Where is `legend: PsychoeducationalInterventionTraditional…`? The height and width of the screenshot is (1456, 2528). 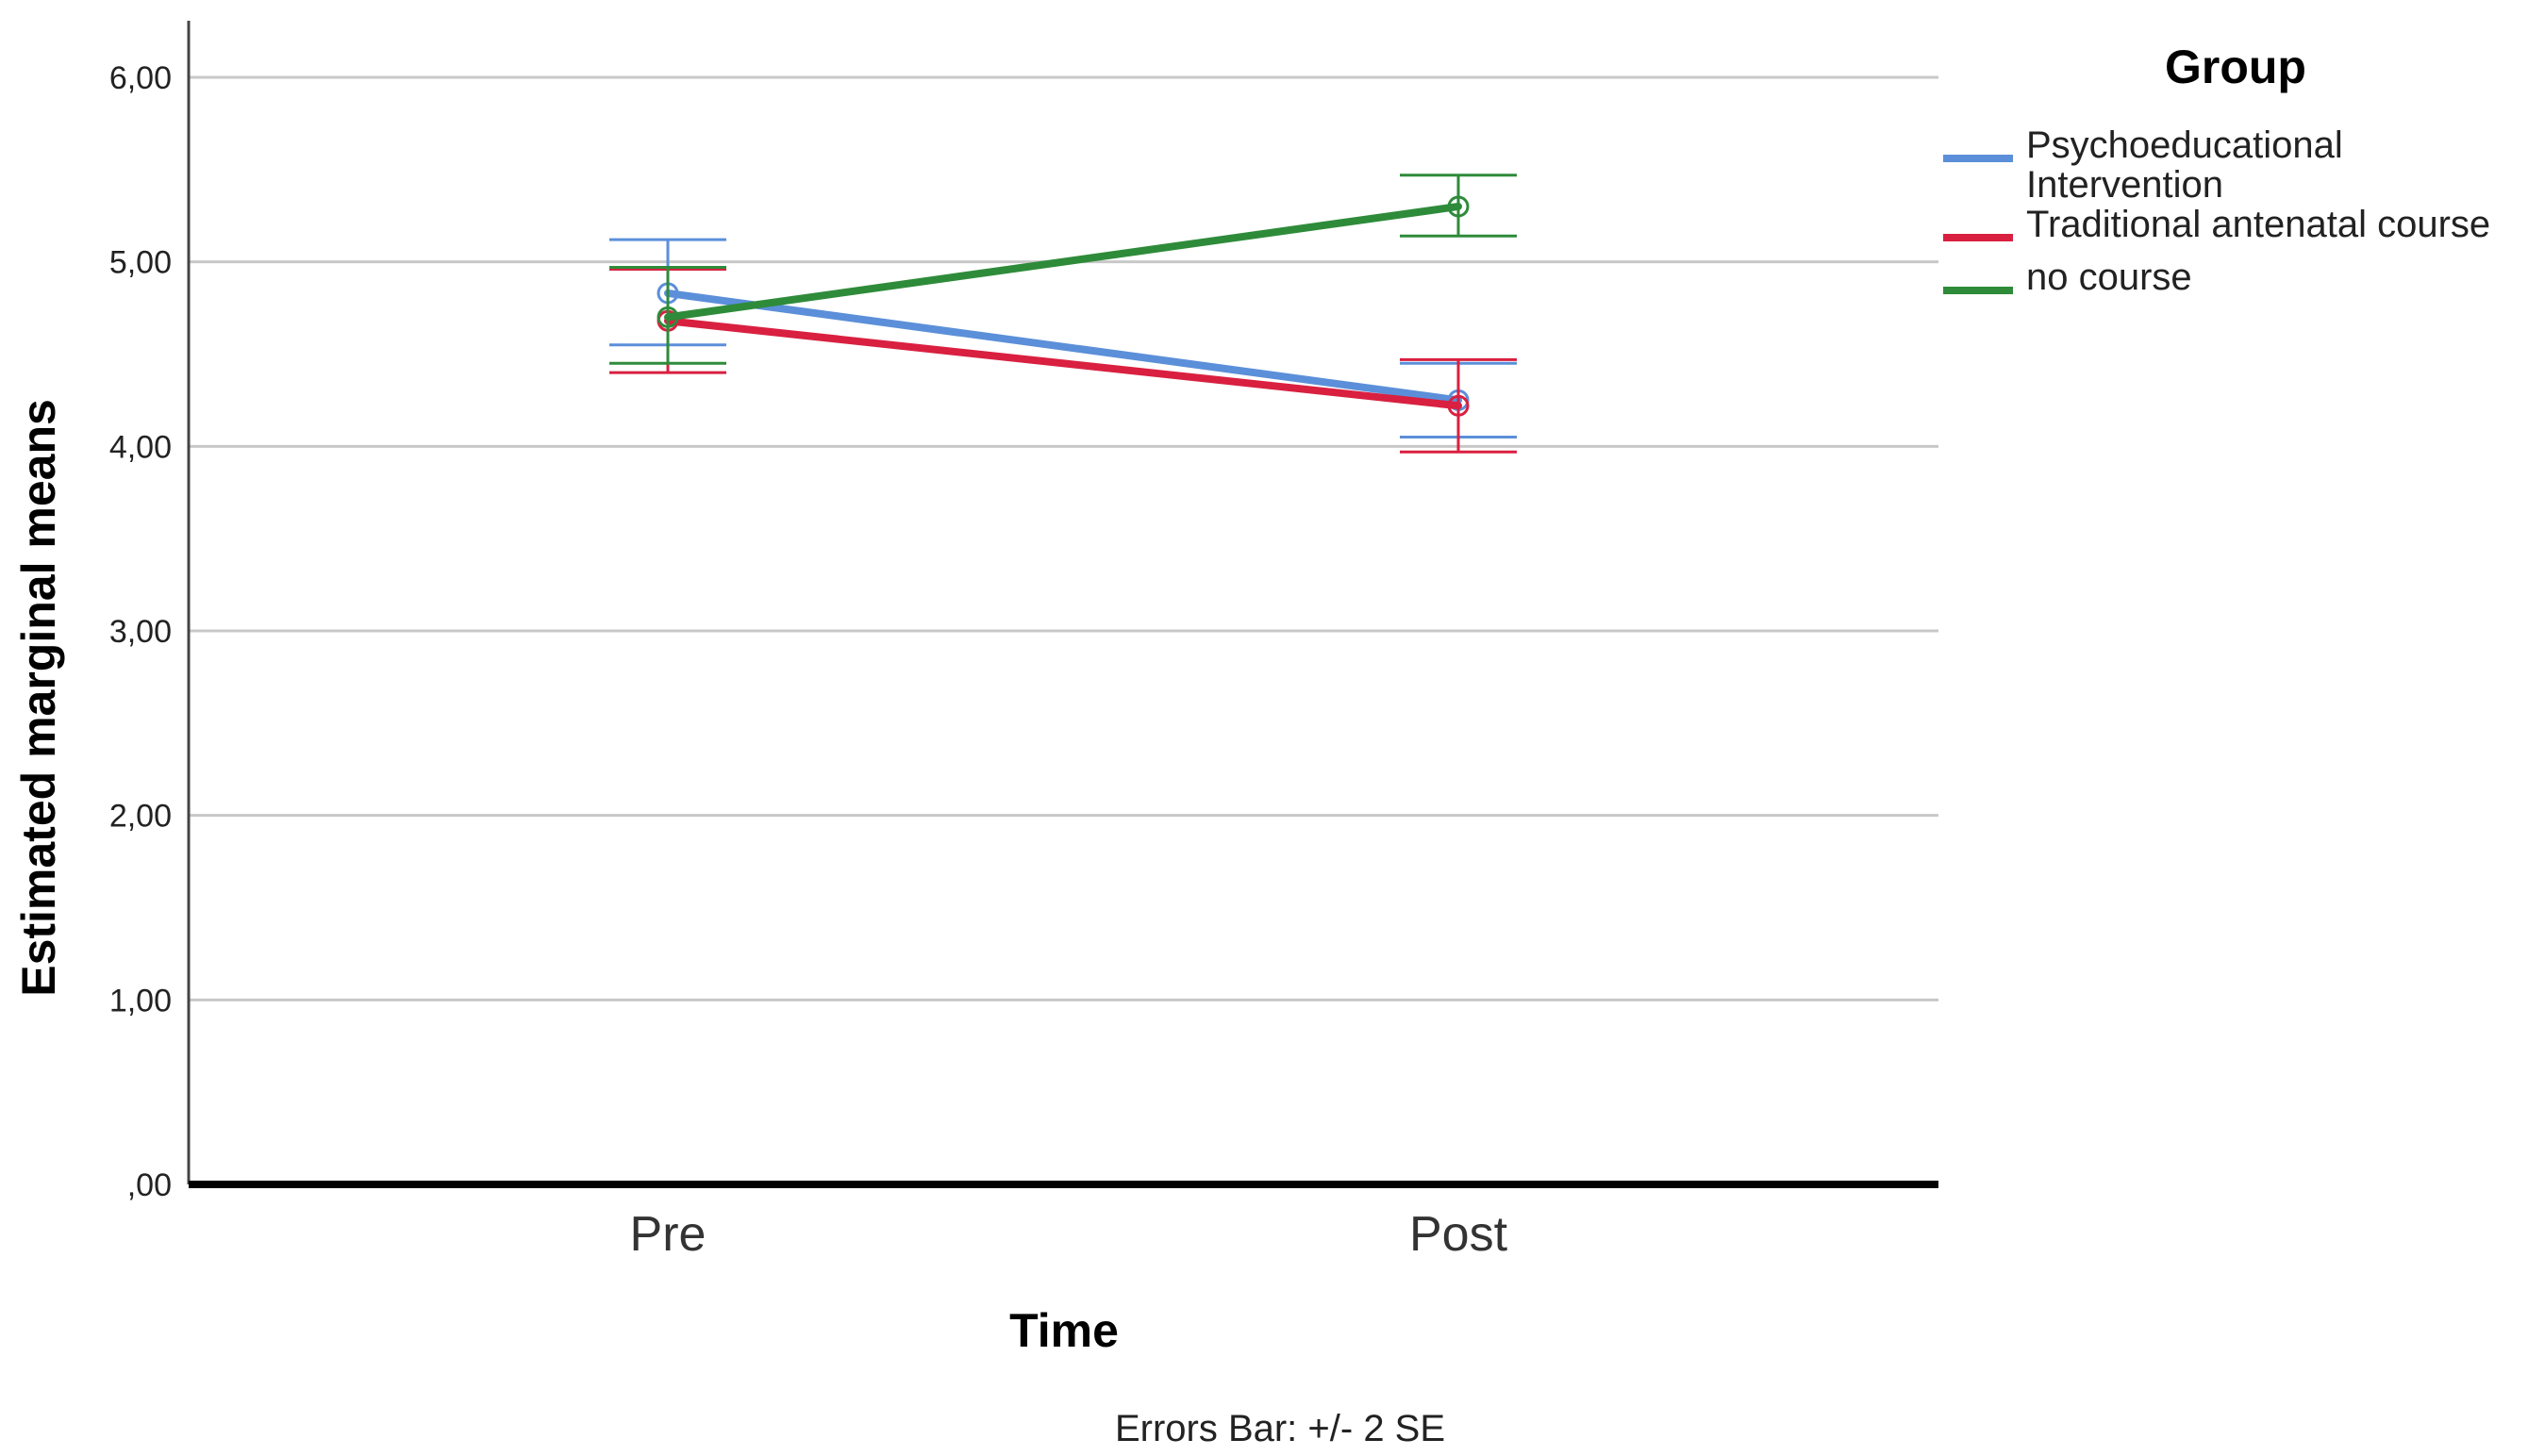
legend: PsychoeducationalInterventionTraditional… is located at coordinates (2216, 211).